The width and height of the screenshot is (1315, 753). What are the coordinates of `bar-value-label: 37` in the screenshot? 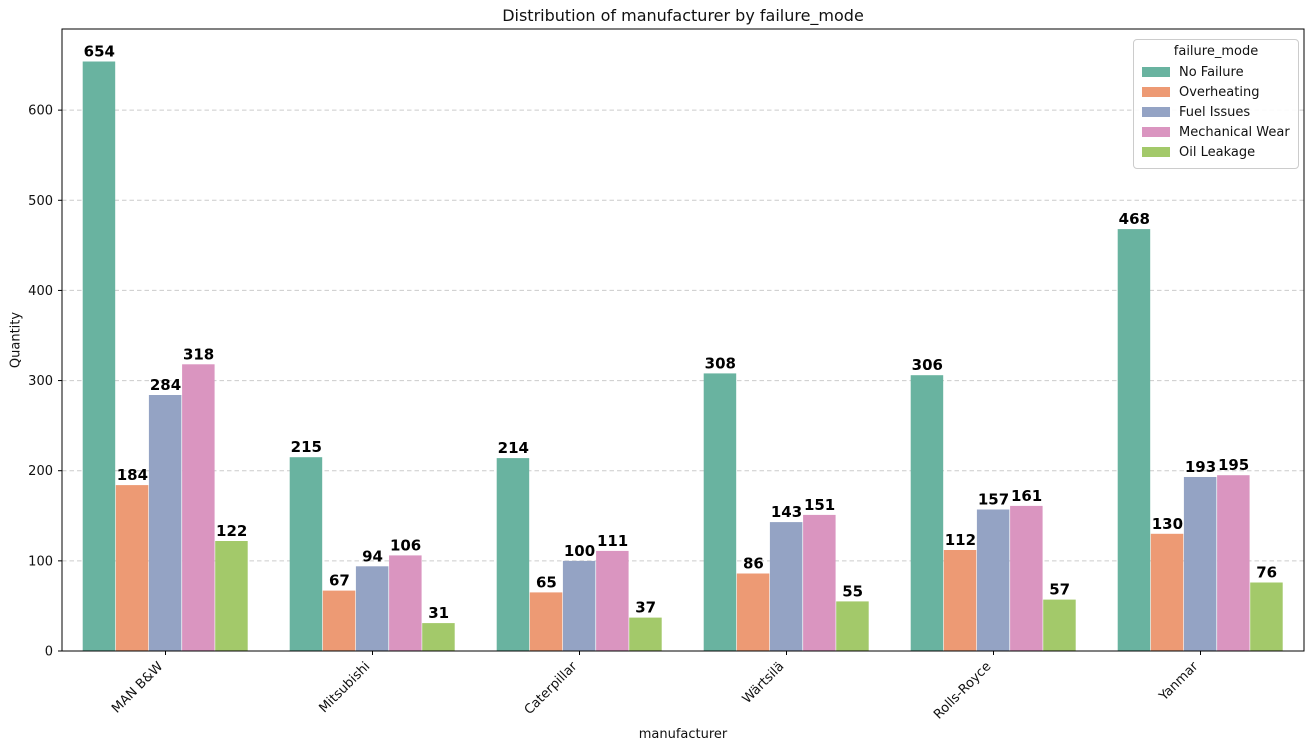 It's located at (645, 608).